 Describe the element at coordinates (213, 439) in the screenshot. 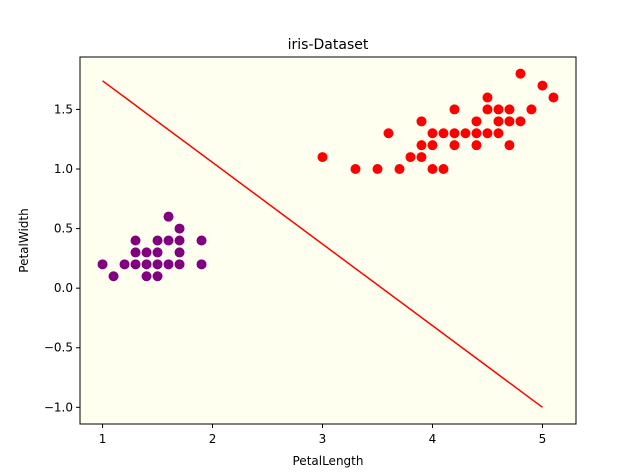

I see `x-tick-label: 2` at that location.